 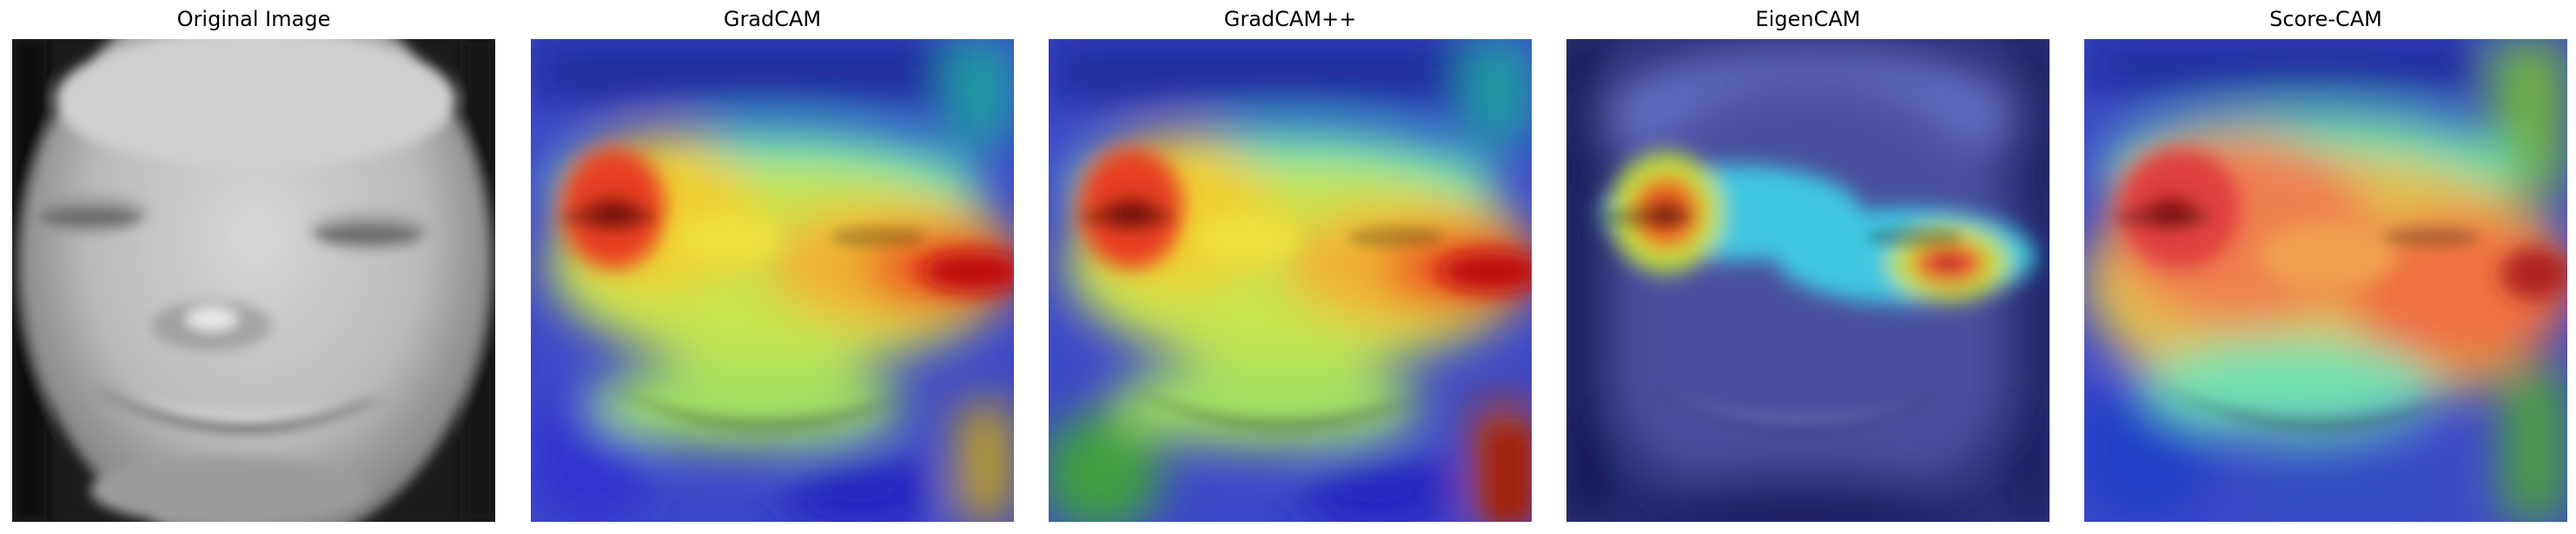 What do you see at coordinates (253, 19) in the screenshot?
I see `panel-title: Original Image` at bounding box center [253, 19].